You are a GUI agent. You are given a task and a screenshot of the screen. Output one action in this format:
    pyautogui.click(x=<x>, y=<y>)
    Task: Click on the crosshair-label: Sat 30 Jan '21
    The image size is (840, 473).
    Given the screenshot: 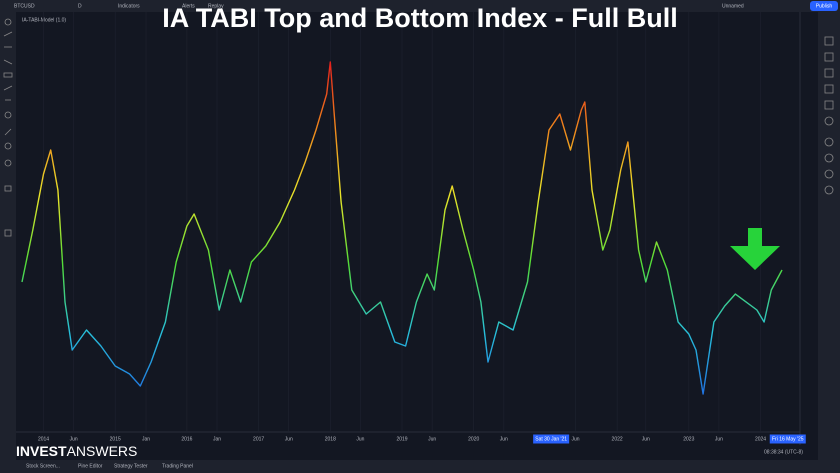 What is the action you would take?
    pyautogui.click(x=551, y=439)
    